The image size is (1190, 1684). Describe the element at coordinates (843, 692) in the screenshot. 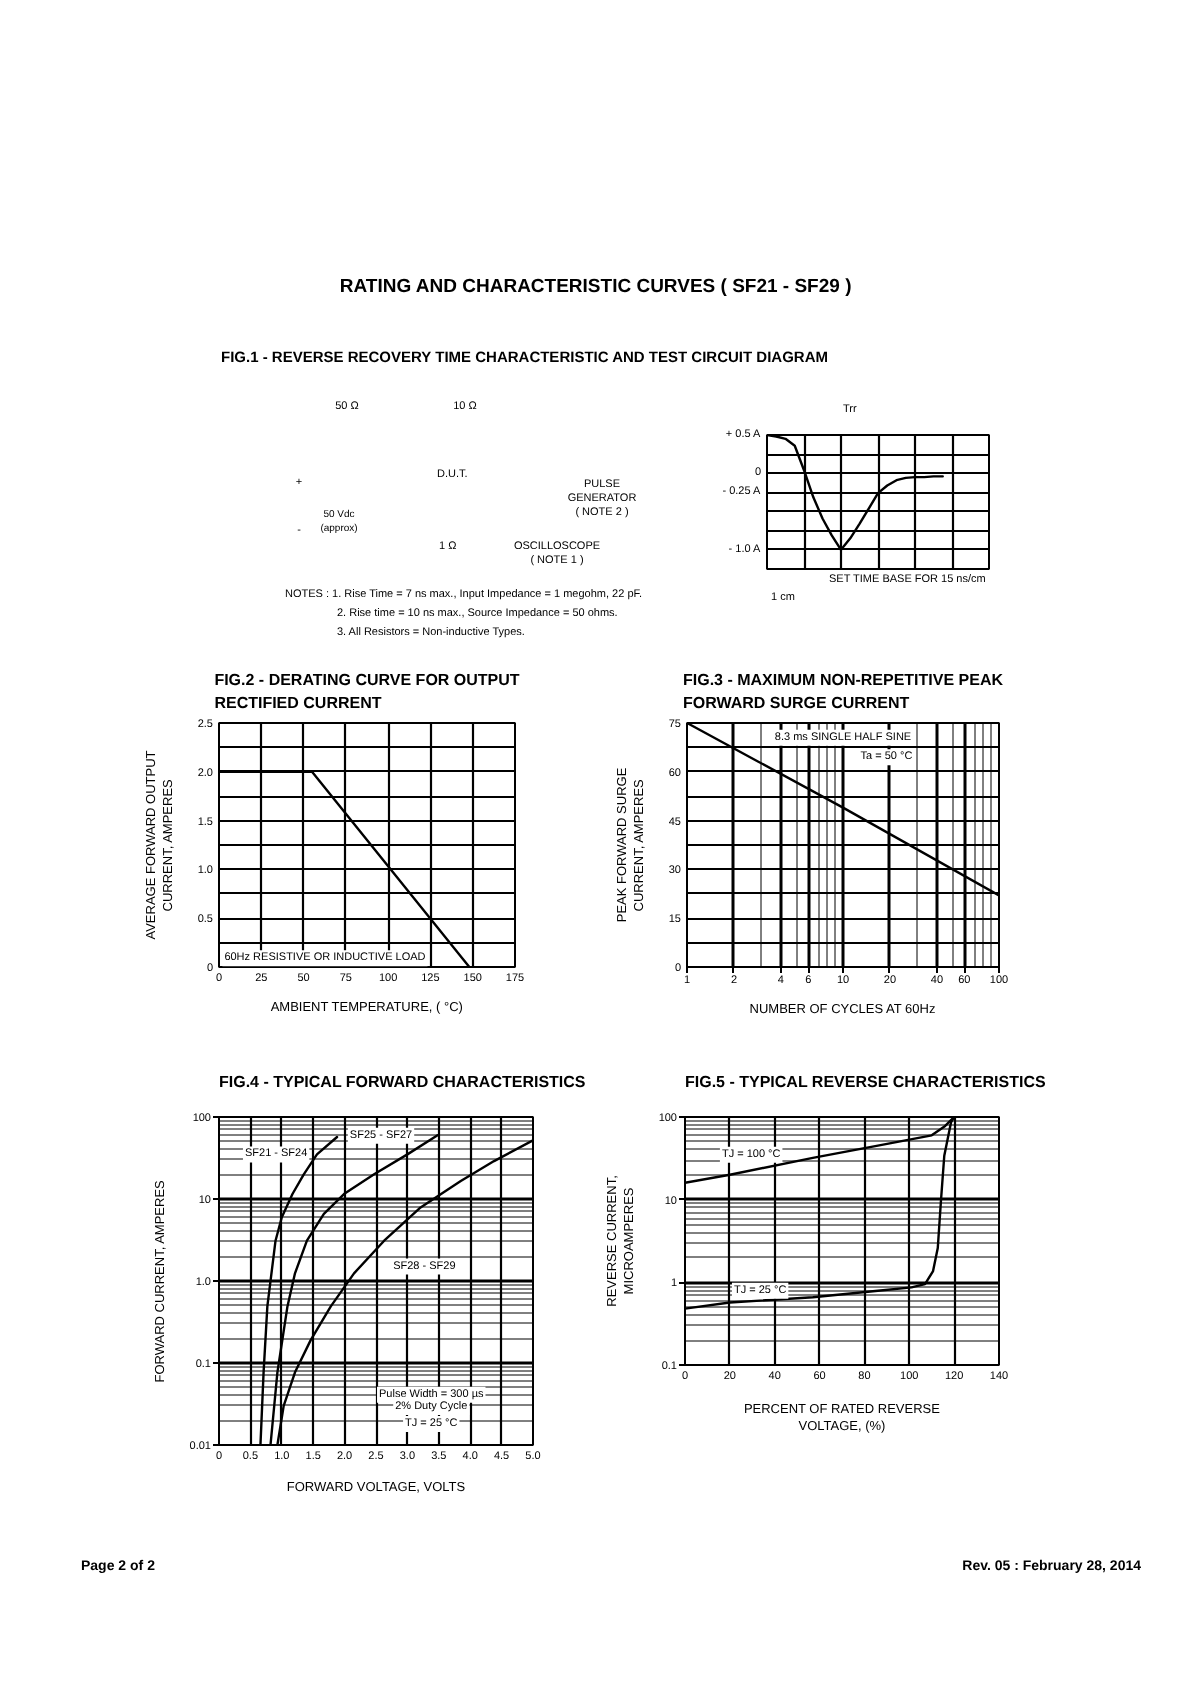

I see `chart-title: FIG.3 - MAXIMUM NON-REPETITIVE PEAK FORWARD SURGE CURRENT` at that location.